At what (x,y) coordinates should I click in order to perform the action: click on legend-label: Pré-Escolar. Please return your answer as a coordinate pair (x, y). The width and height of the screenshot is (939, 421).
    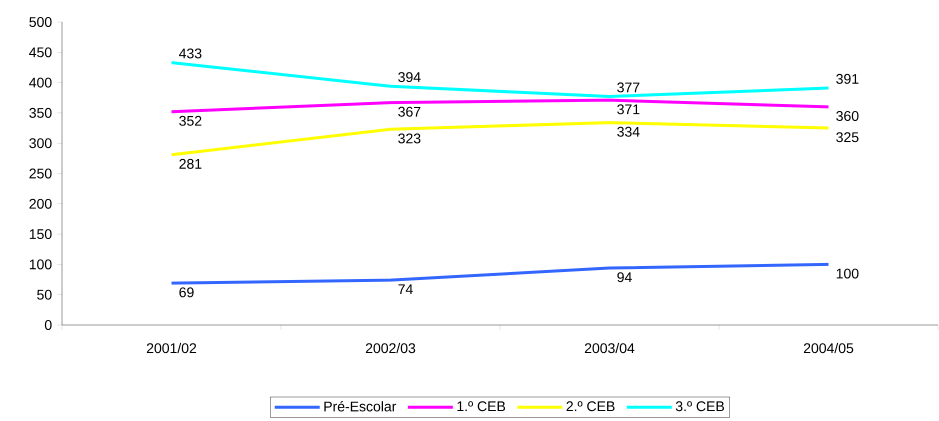
    Looking at the image, I should click on (360, 406).